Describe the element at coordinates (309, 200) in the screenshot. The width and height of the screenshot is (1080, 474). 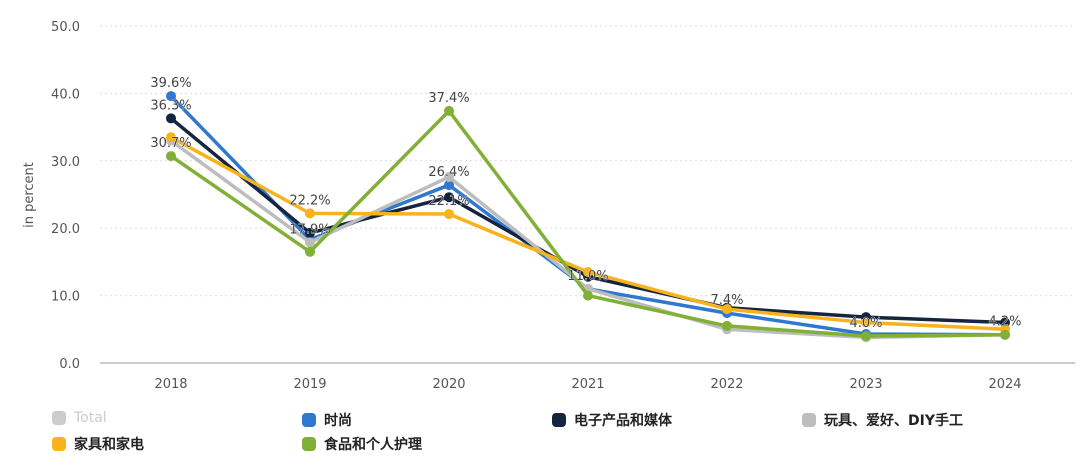
I see `data-label: 22.2%` at that location.